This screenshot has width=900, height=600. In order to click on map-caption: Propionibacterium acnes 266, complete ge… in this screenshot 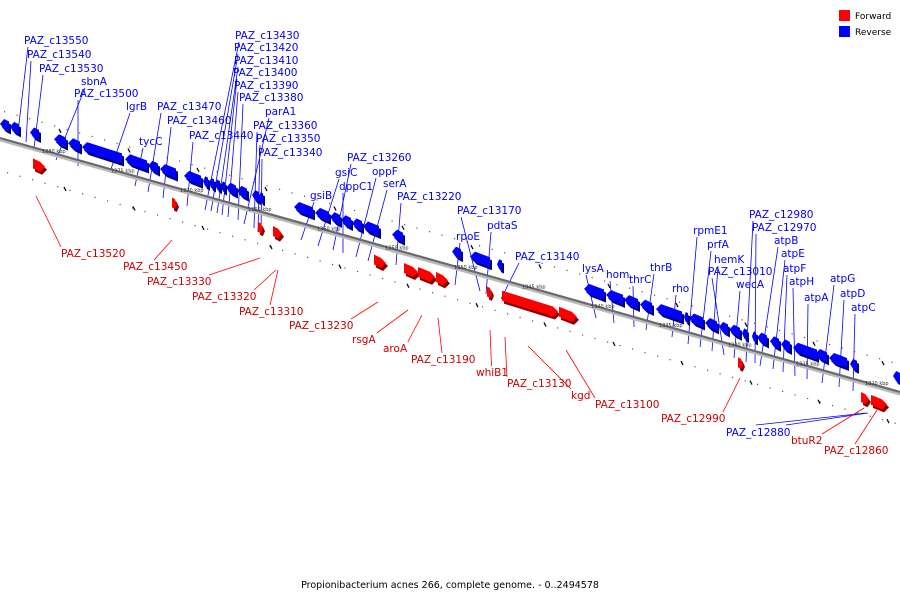, I will do `click(450, 585)`.